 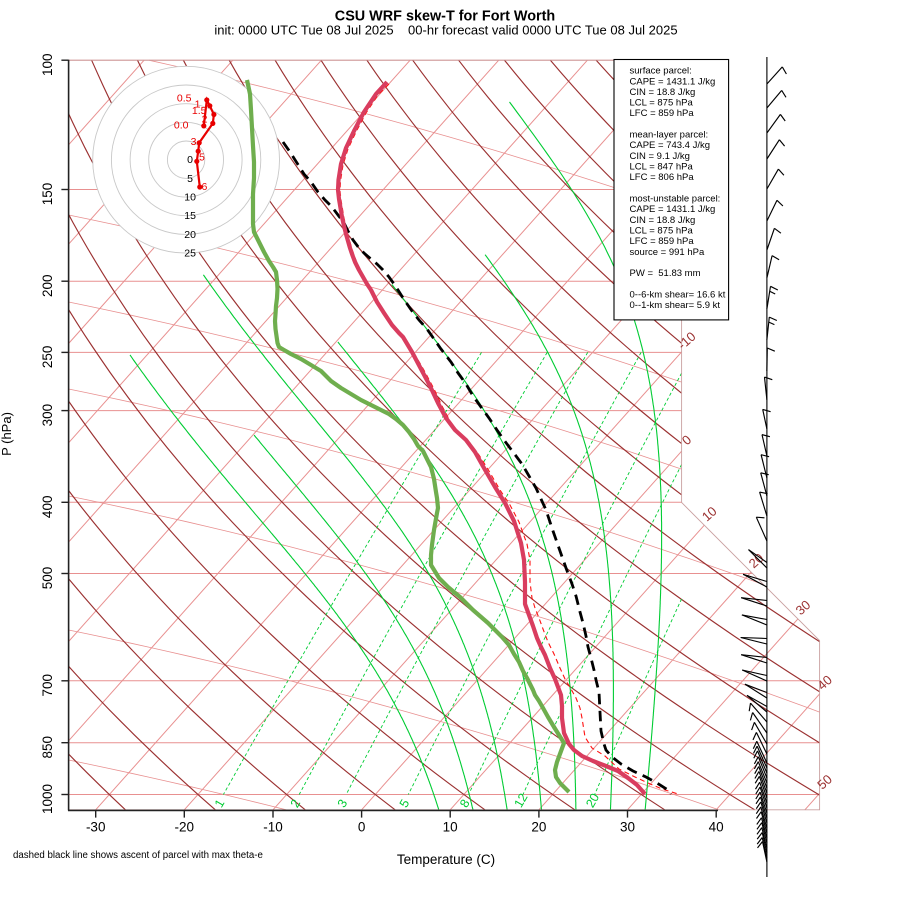 I want to click on svg-text: 400, so click(x=47, y=507).